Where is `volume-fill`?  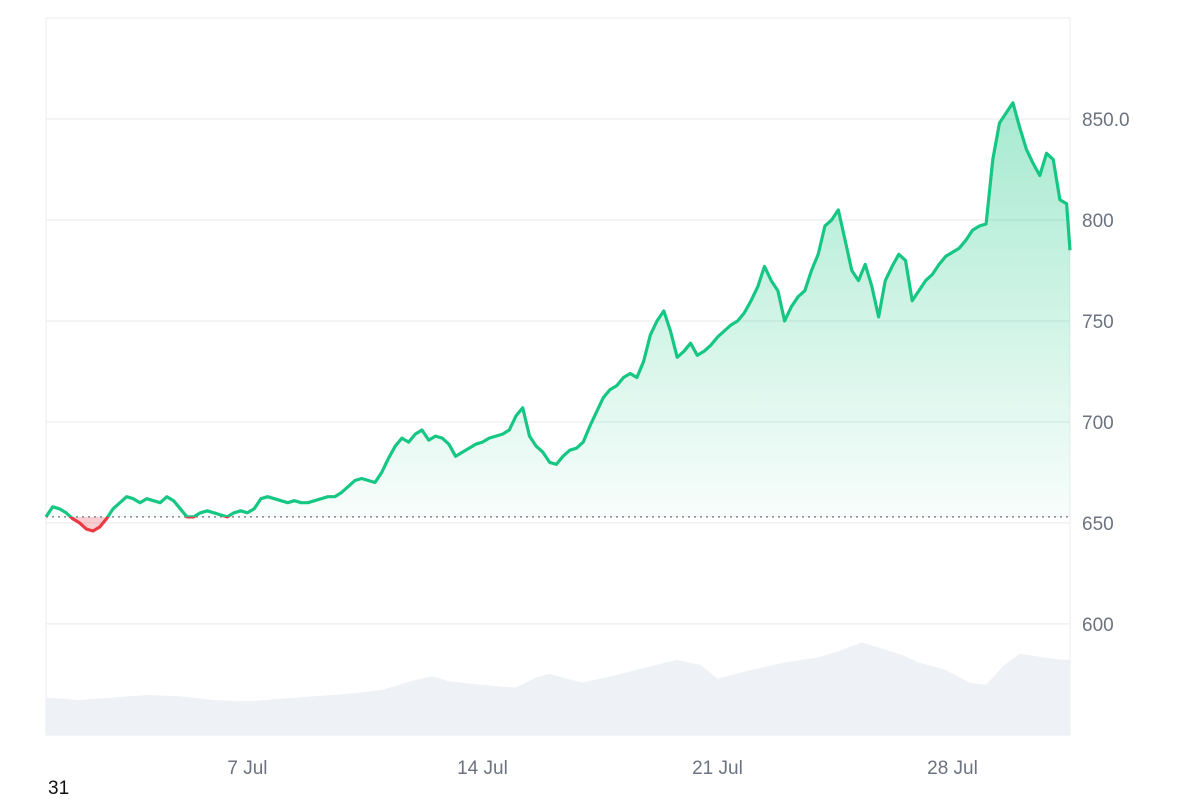
volume-fill is located at coordinates (558, 688).